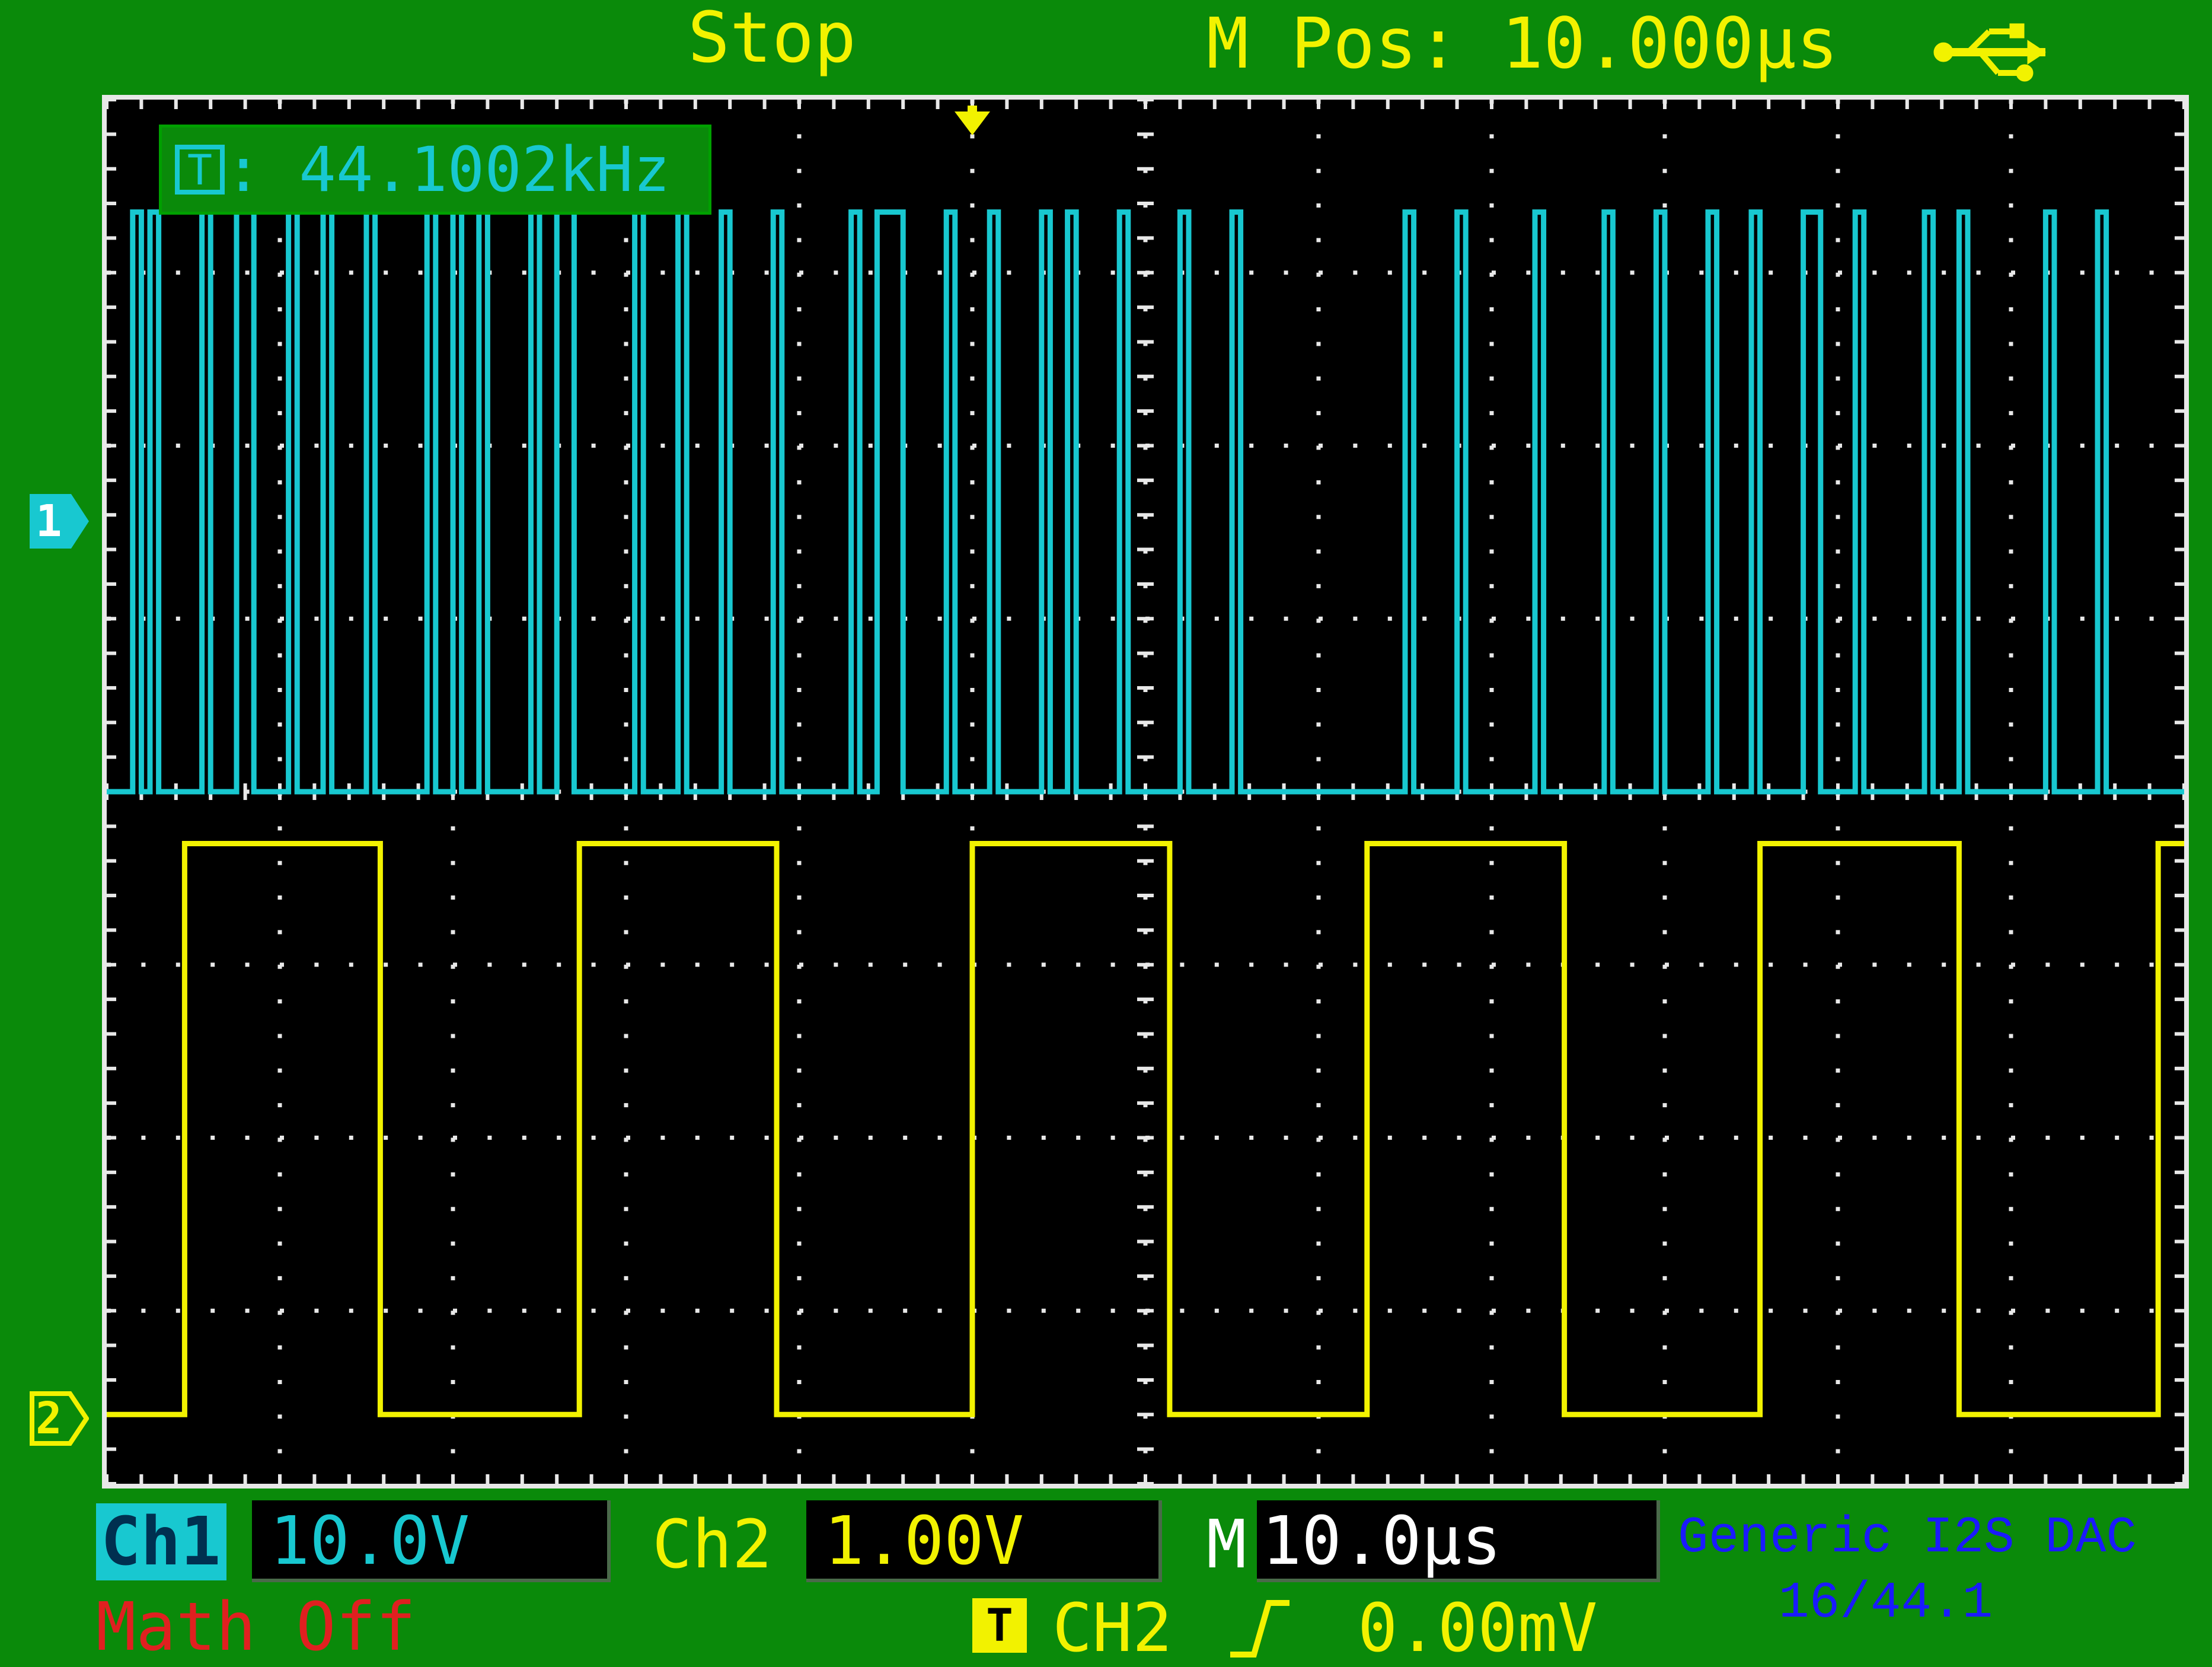 The height and width of the screenshot is (1667, 2212). I want to click on device-label-line2: 16/44.1, so click(1886, 1603).